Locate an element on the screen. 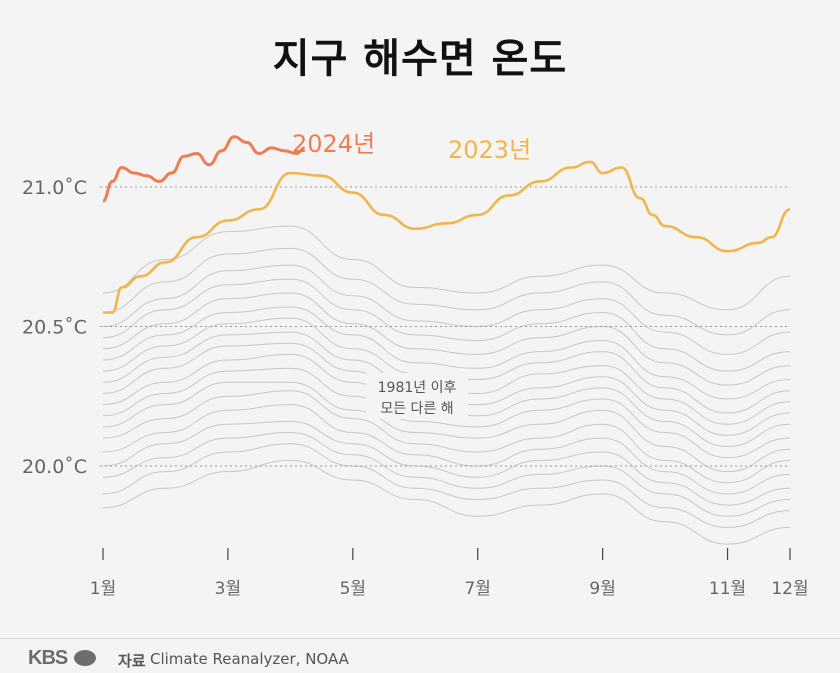 Image resolution: width=840 pixels, height=673 pixels. background-note-box is located at coordinates (417, 396).